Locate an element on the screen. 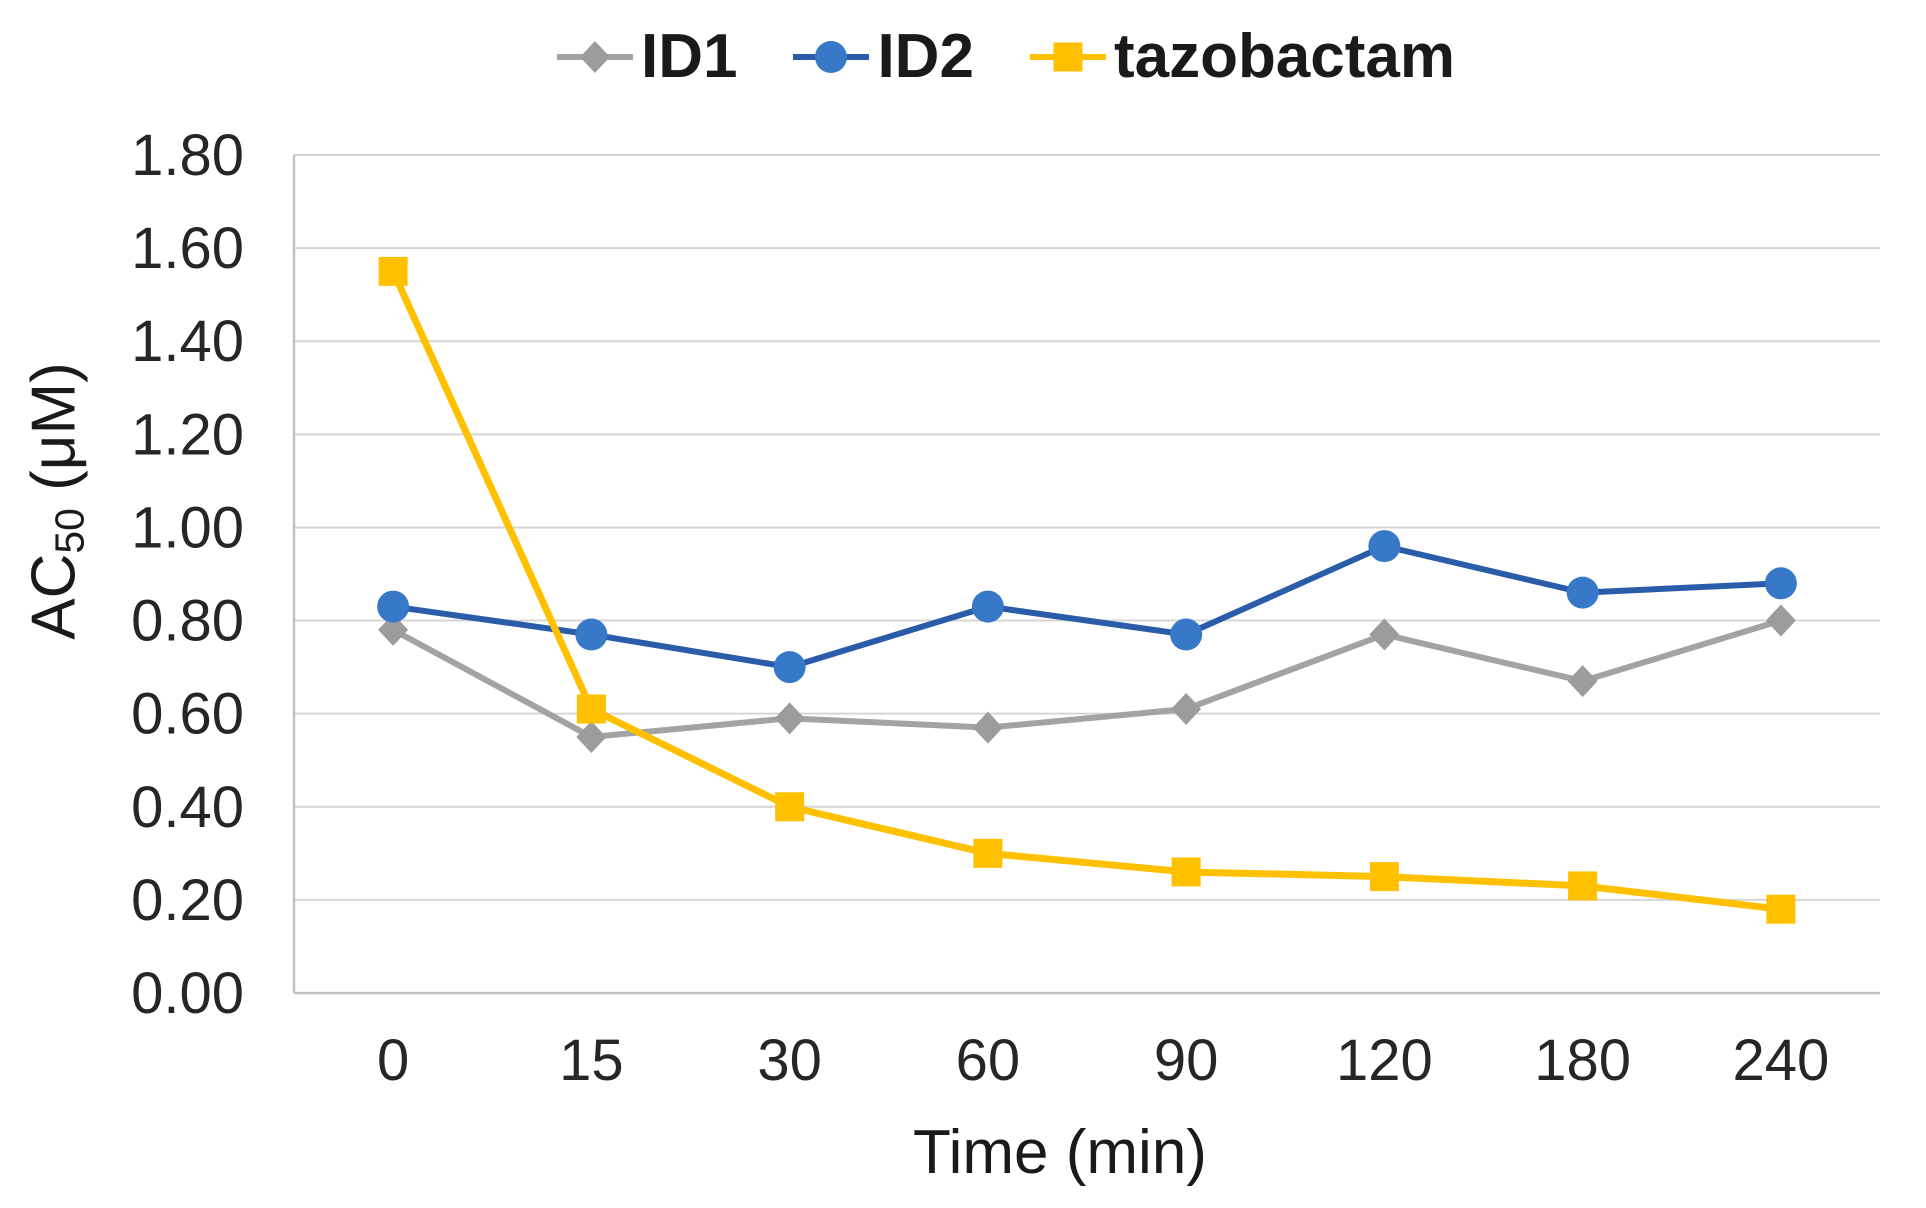 This screenshot has height=1208, width=1926. x-tick-label: 180 is located at coordinates (1582, 1060).